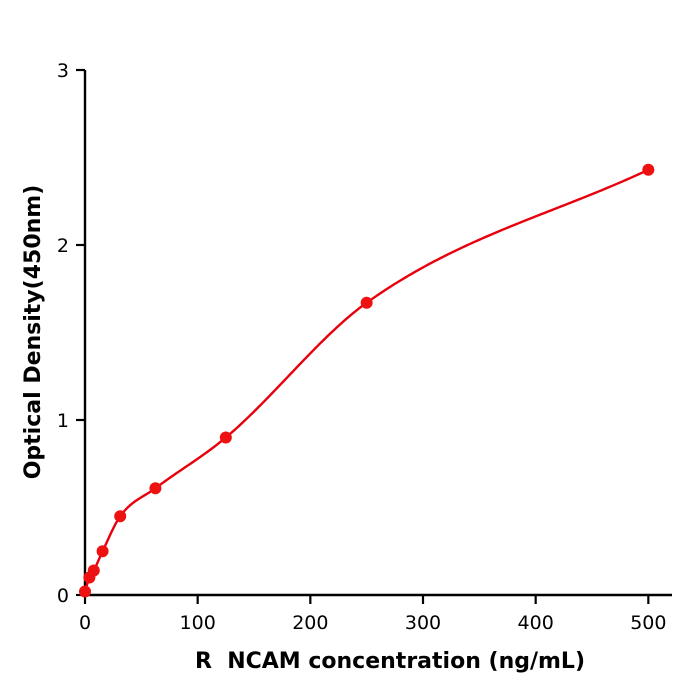 Image resolution: width=700 pixels, height=700 pixels. I want to click on y-tick-label: 0, so click(63, 596).